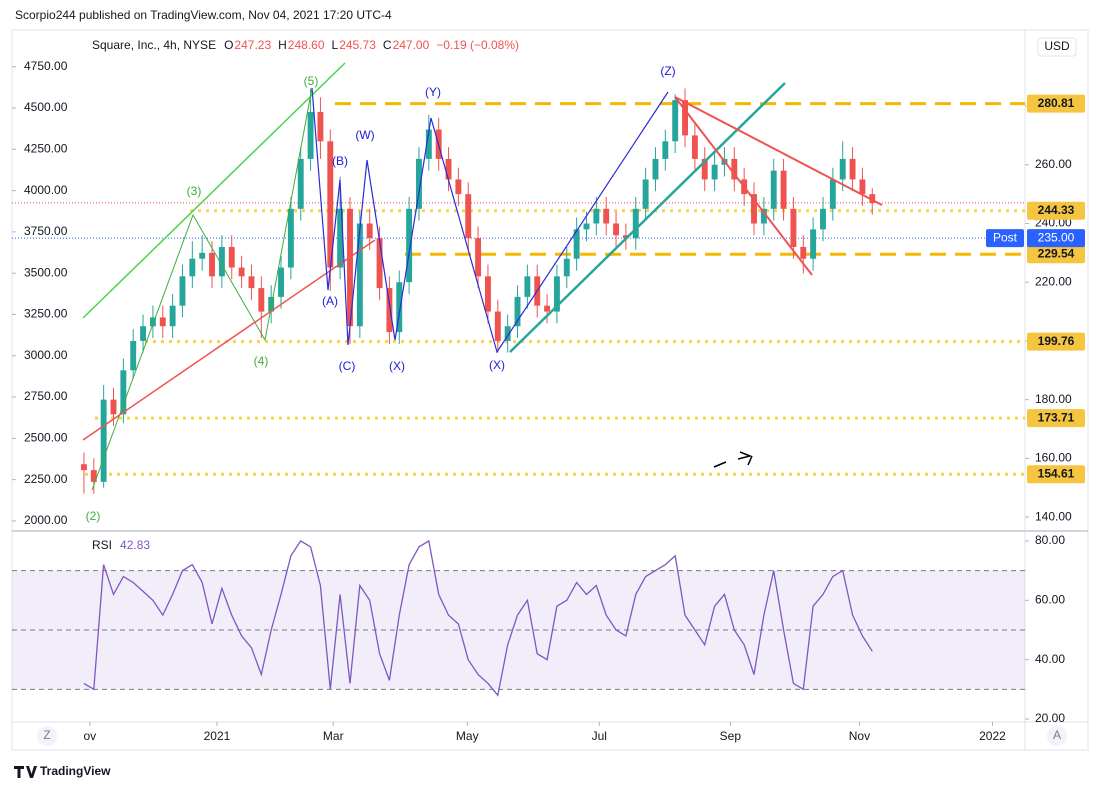 The height and width of the screenshot is (791, 1100). What do you see at coordinates (733, 459) in the screenshot?
I see `doodle` at bounding box center [733, 459].